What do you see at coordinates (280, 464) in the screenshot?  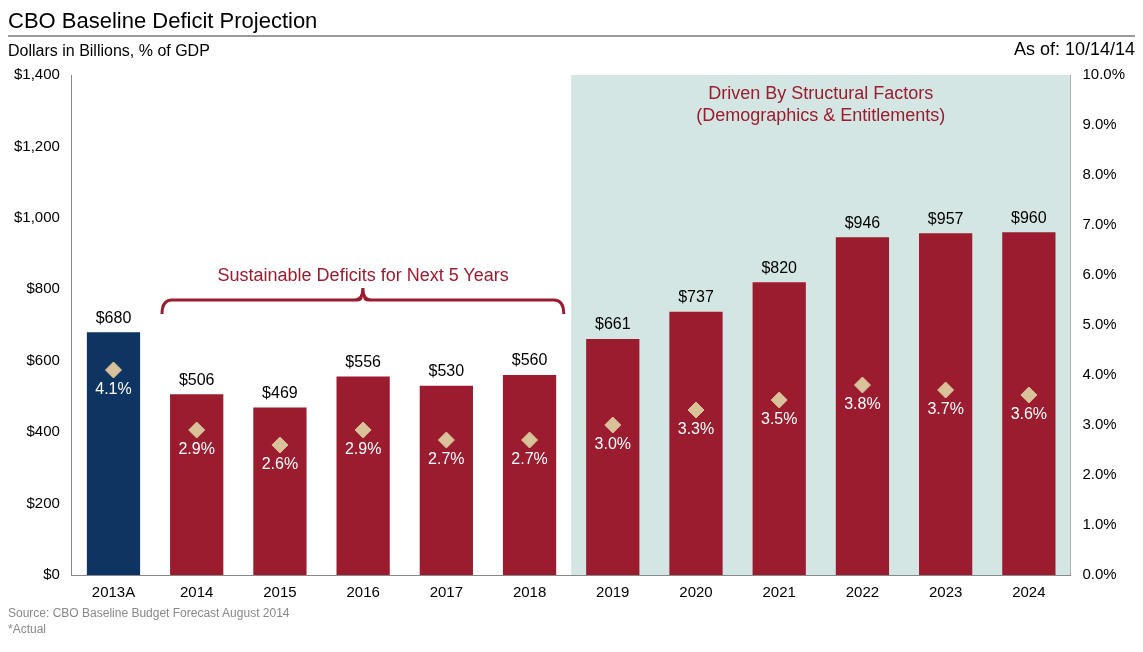 I see `data-label: 2.6%` at bounding box center [280, 464].